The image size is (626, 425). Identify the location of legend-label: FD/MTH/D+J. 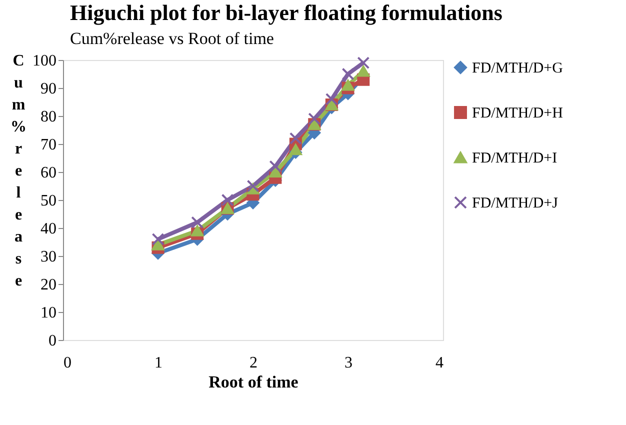
(515, 204).